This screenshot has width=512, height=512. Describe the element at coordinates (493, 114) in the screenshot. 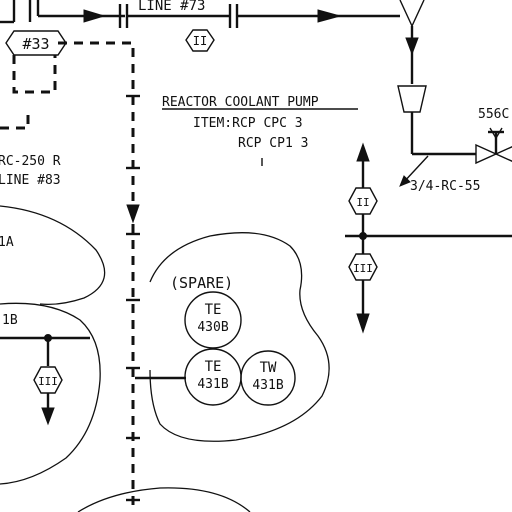

I see `valve-556c-label: 556C` at that location.